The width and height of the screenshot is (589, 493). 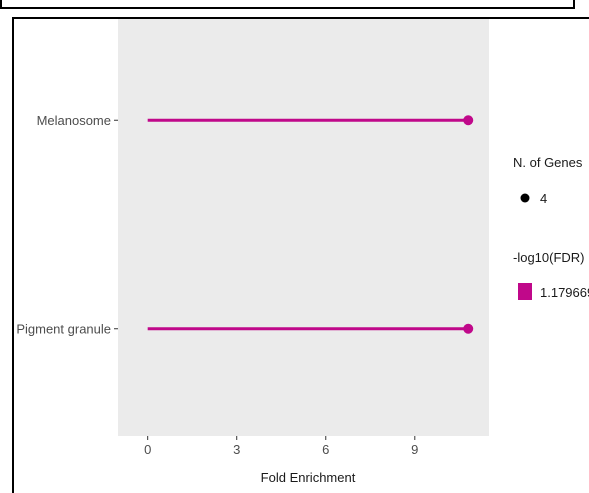 I want to click on y-tick-label: Pigment granule, so click(x=63, y=328).